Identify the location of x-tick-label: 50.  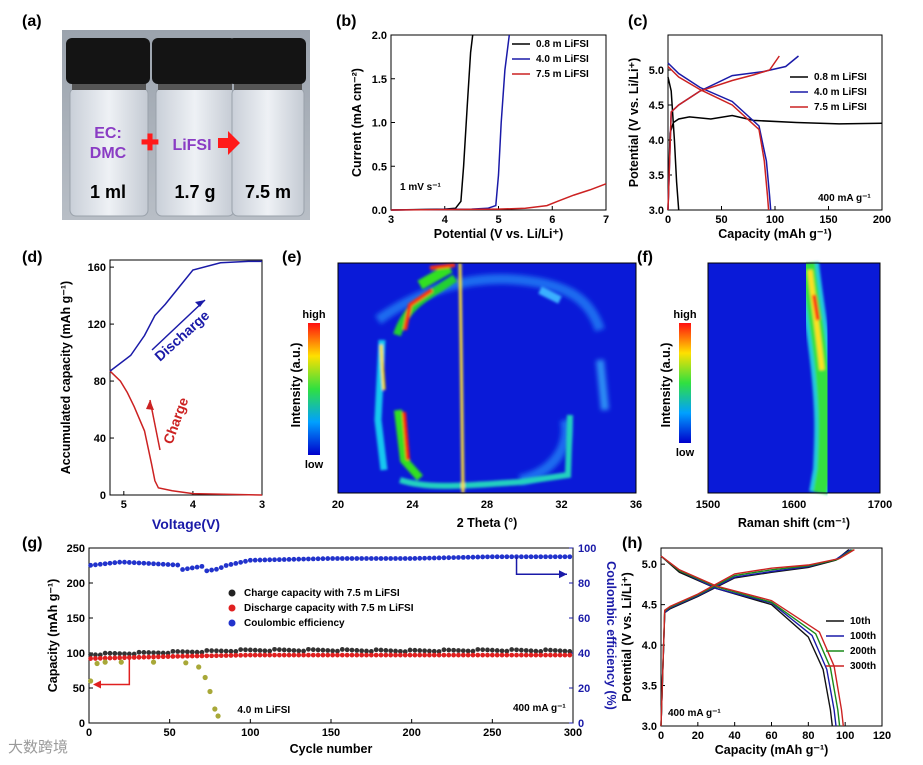
(721, 220).